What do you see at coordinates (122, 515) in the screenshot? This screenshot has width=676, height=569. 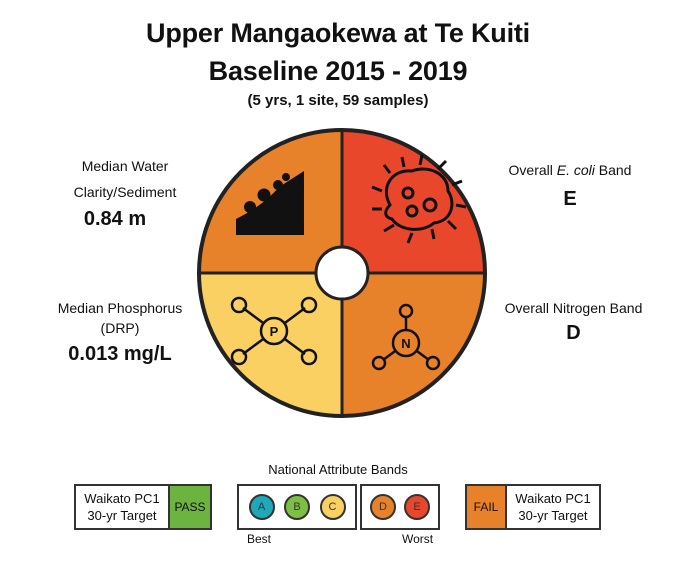 I see `pc1-left-line-2: 30-yr Target` at bounding box center [122, 515].